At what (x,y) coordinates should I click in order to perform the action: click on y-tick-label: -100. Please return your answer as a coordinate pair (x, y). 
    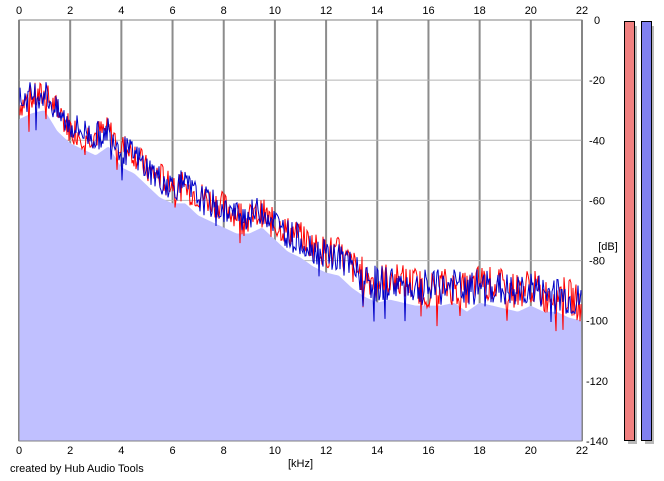
    Looking at the image, I should click on (597, 322).